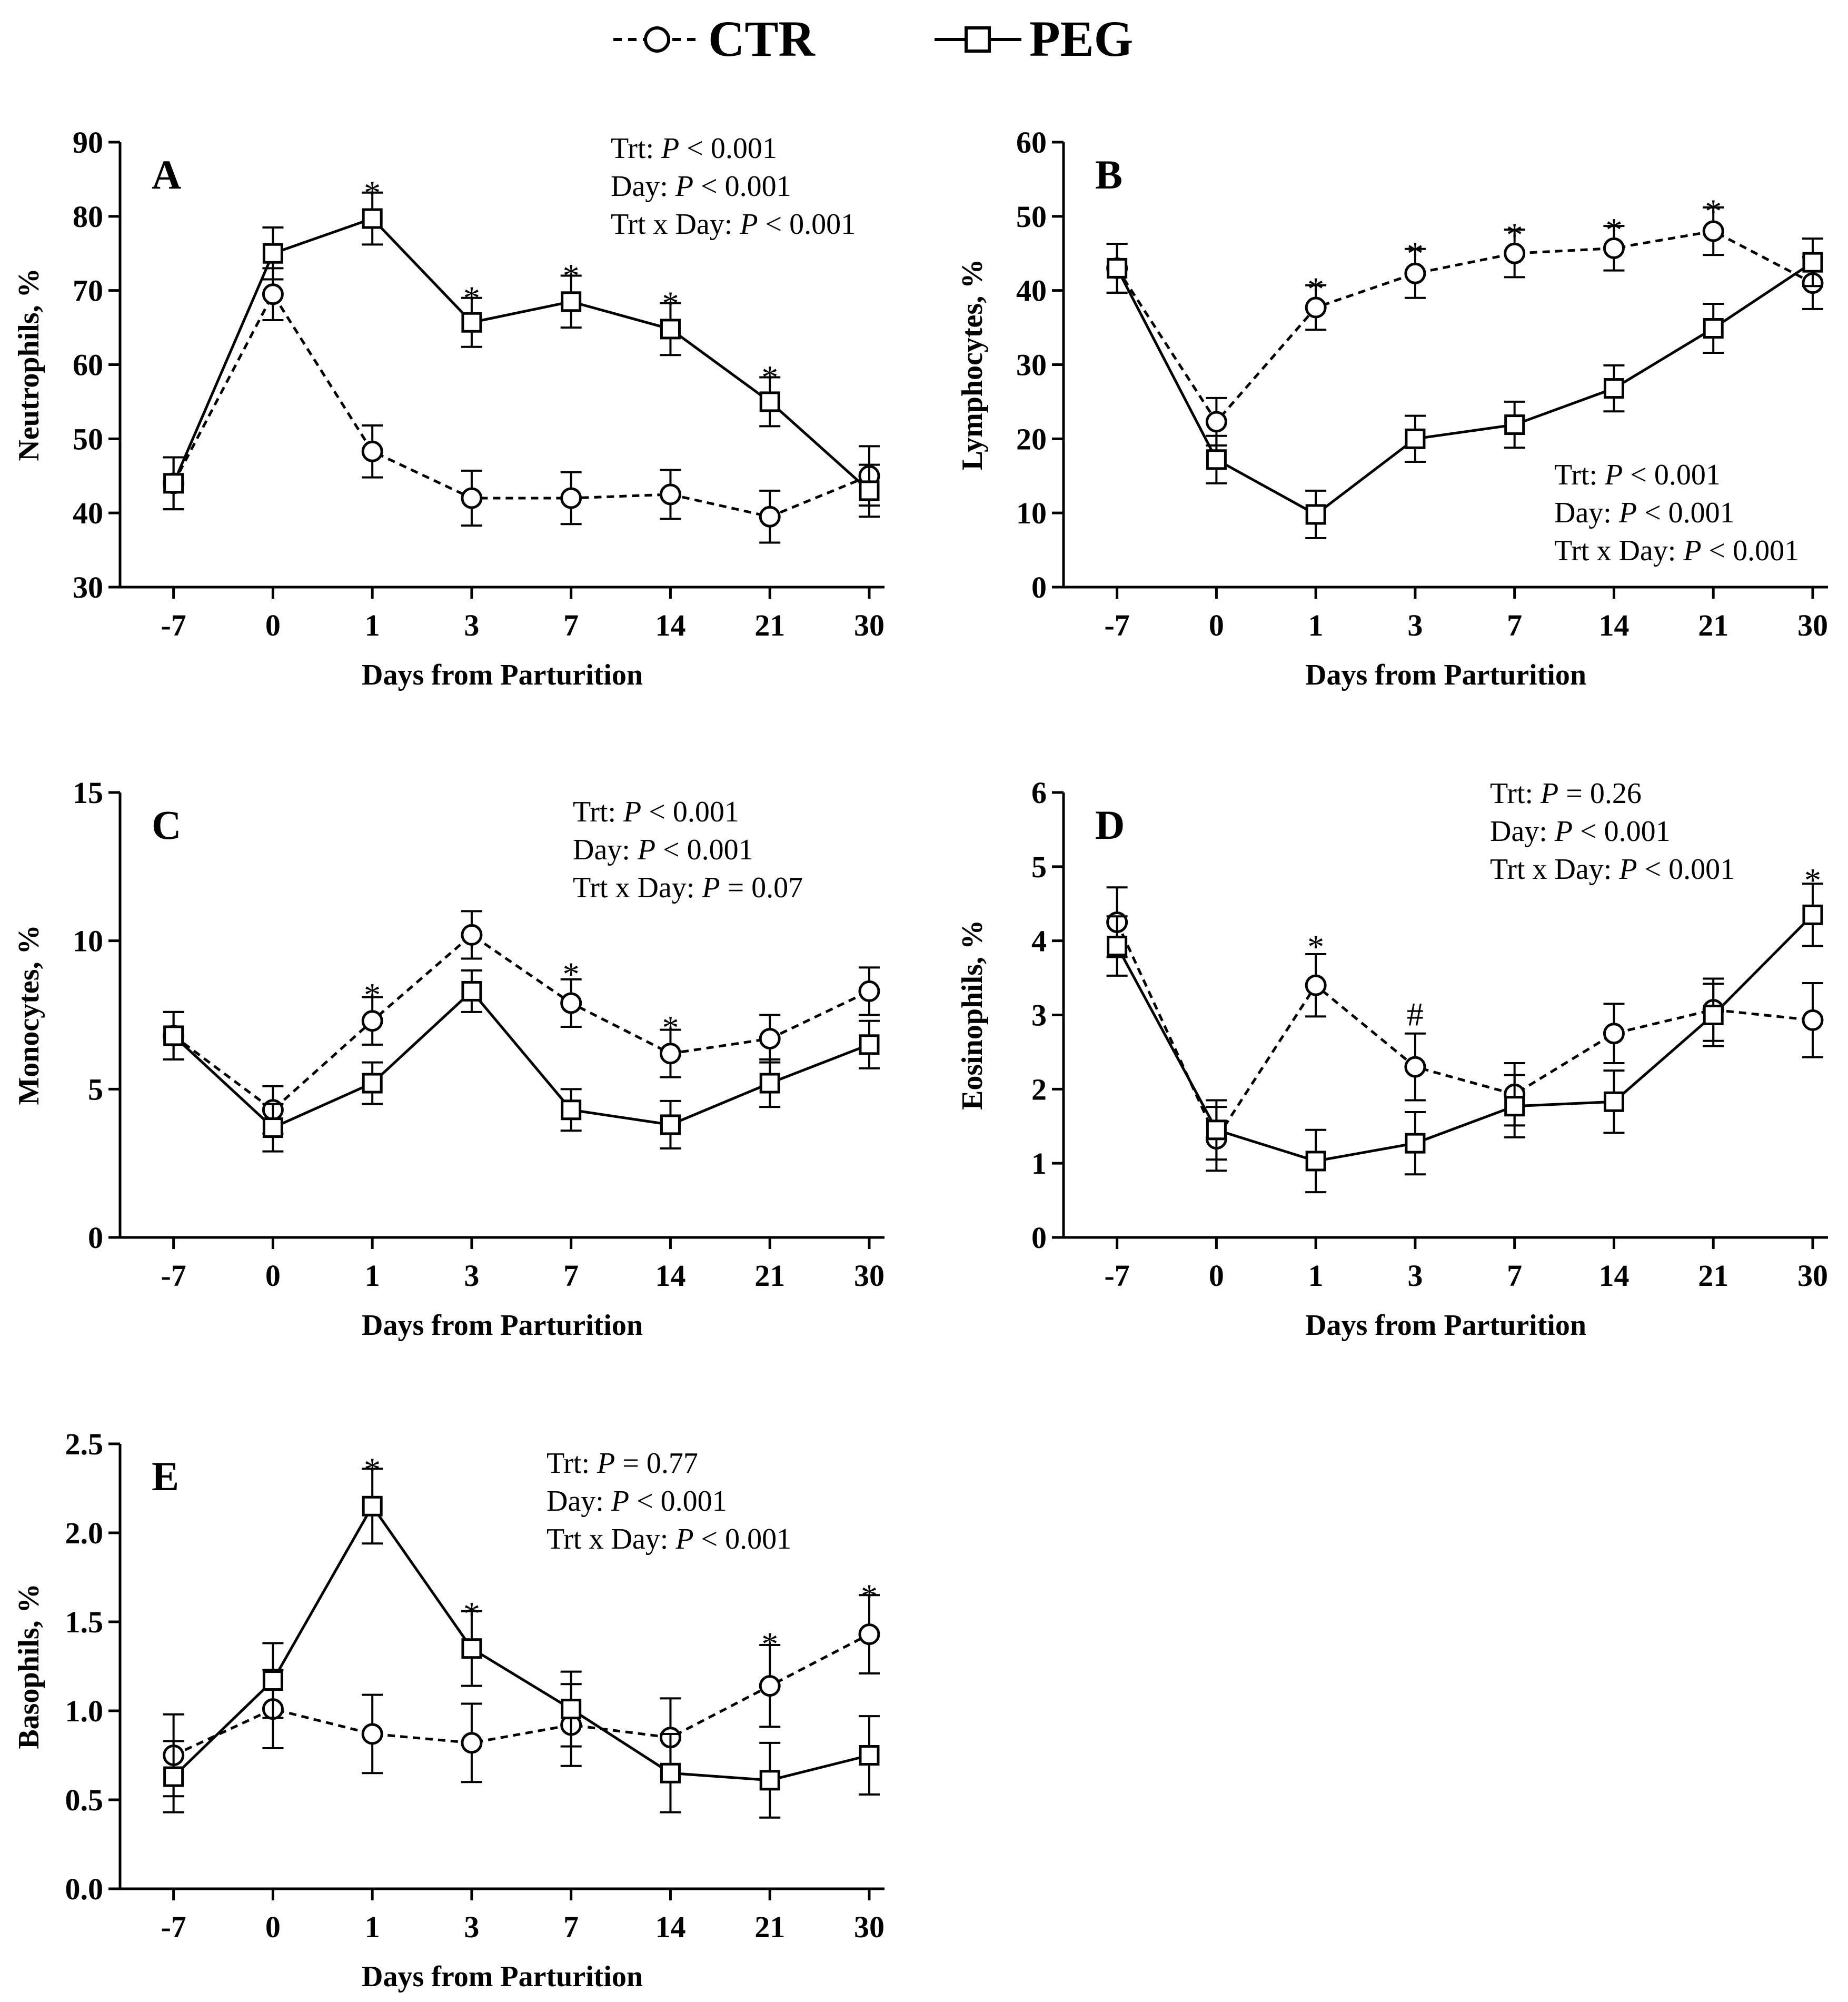 The height and width of the screenshot is (2002, 1848). Describe the element at coordinates (1514, 625) in the screenshot. I see `x-tick-label-b: 7` at that location.